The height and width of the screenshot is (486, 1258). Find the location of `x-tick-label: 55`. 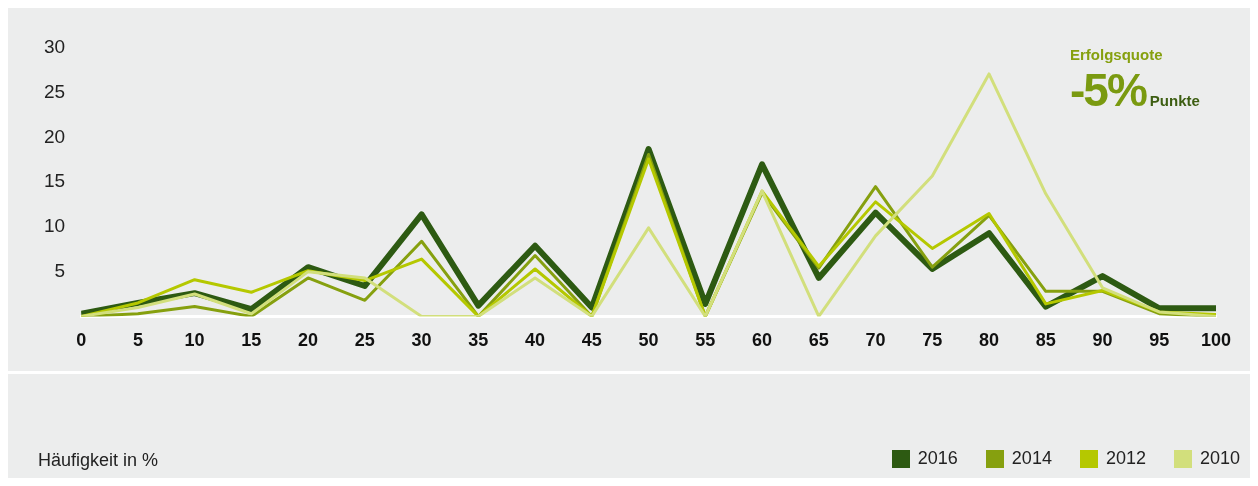

x-tick-label: 55 is located at coordinates (705, 340).